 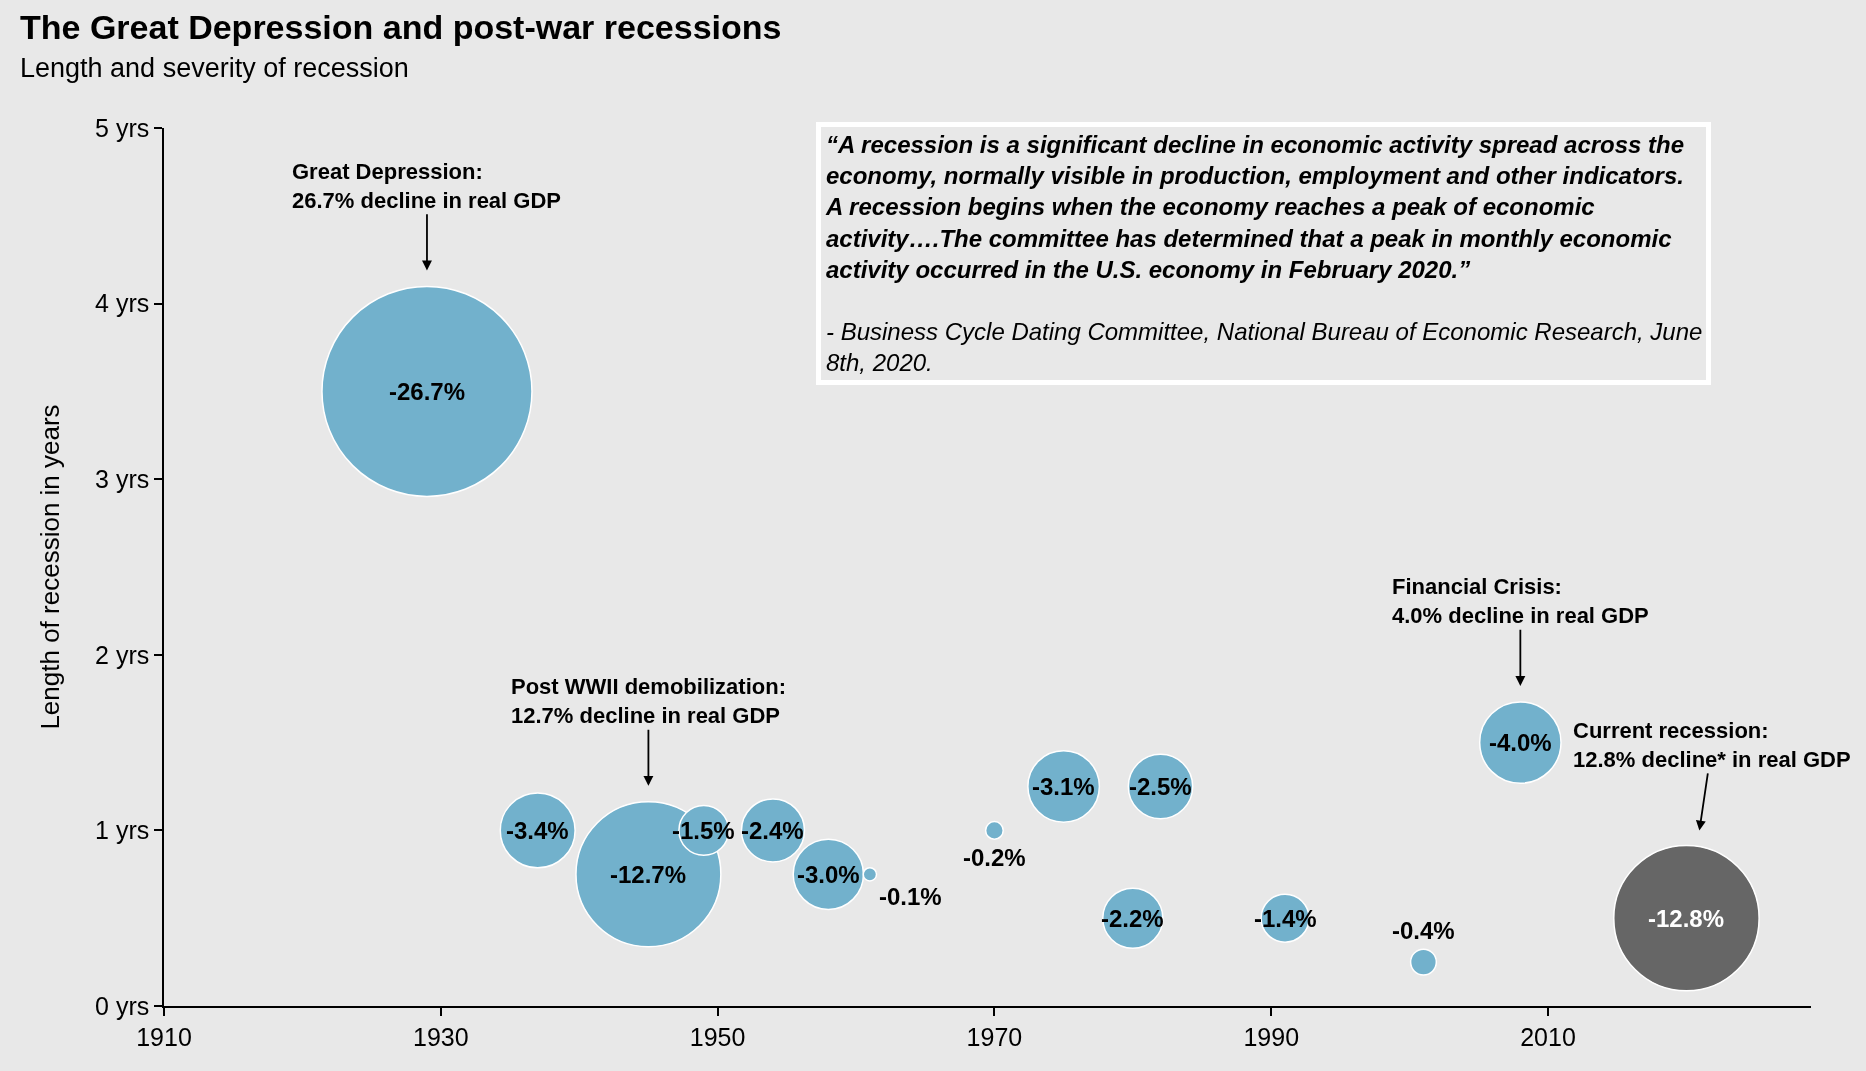 I want to click on annotation: Current recession: 12.8% decline* in real GDP, so click(x=1712, y=745).